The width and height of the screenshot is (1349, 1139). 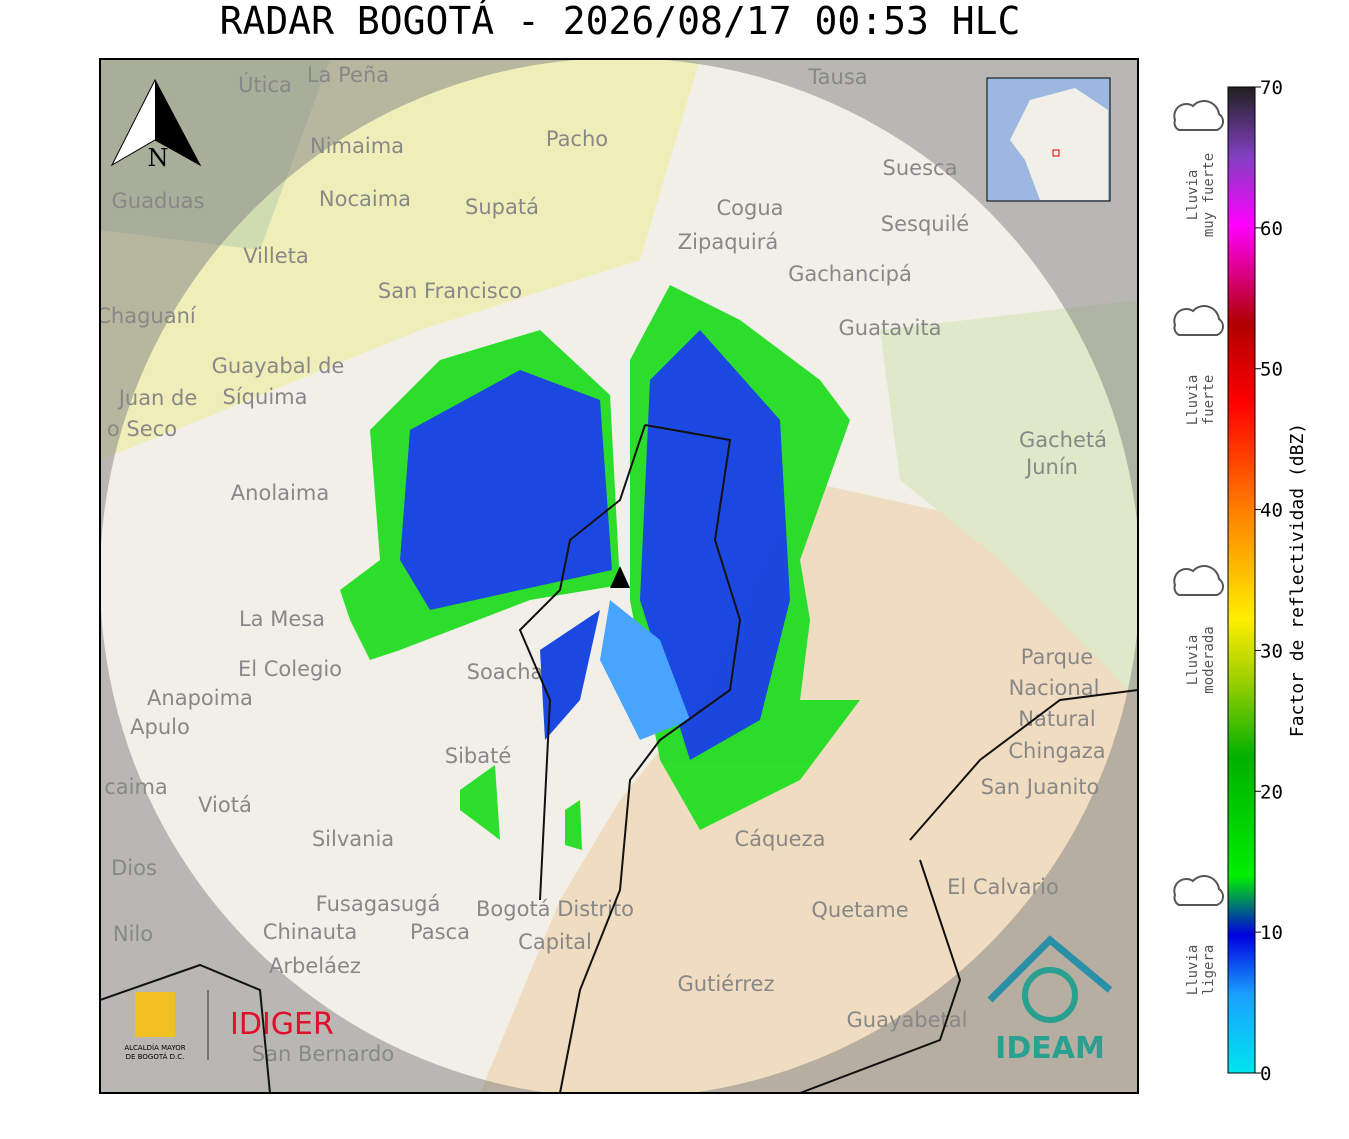 I want to click on place-label: o Seco, so click(x=142, y=429).